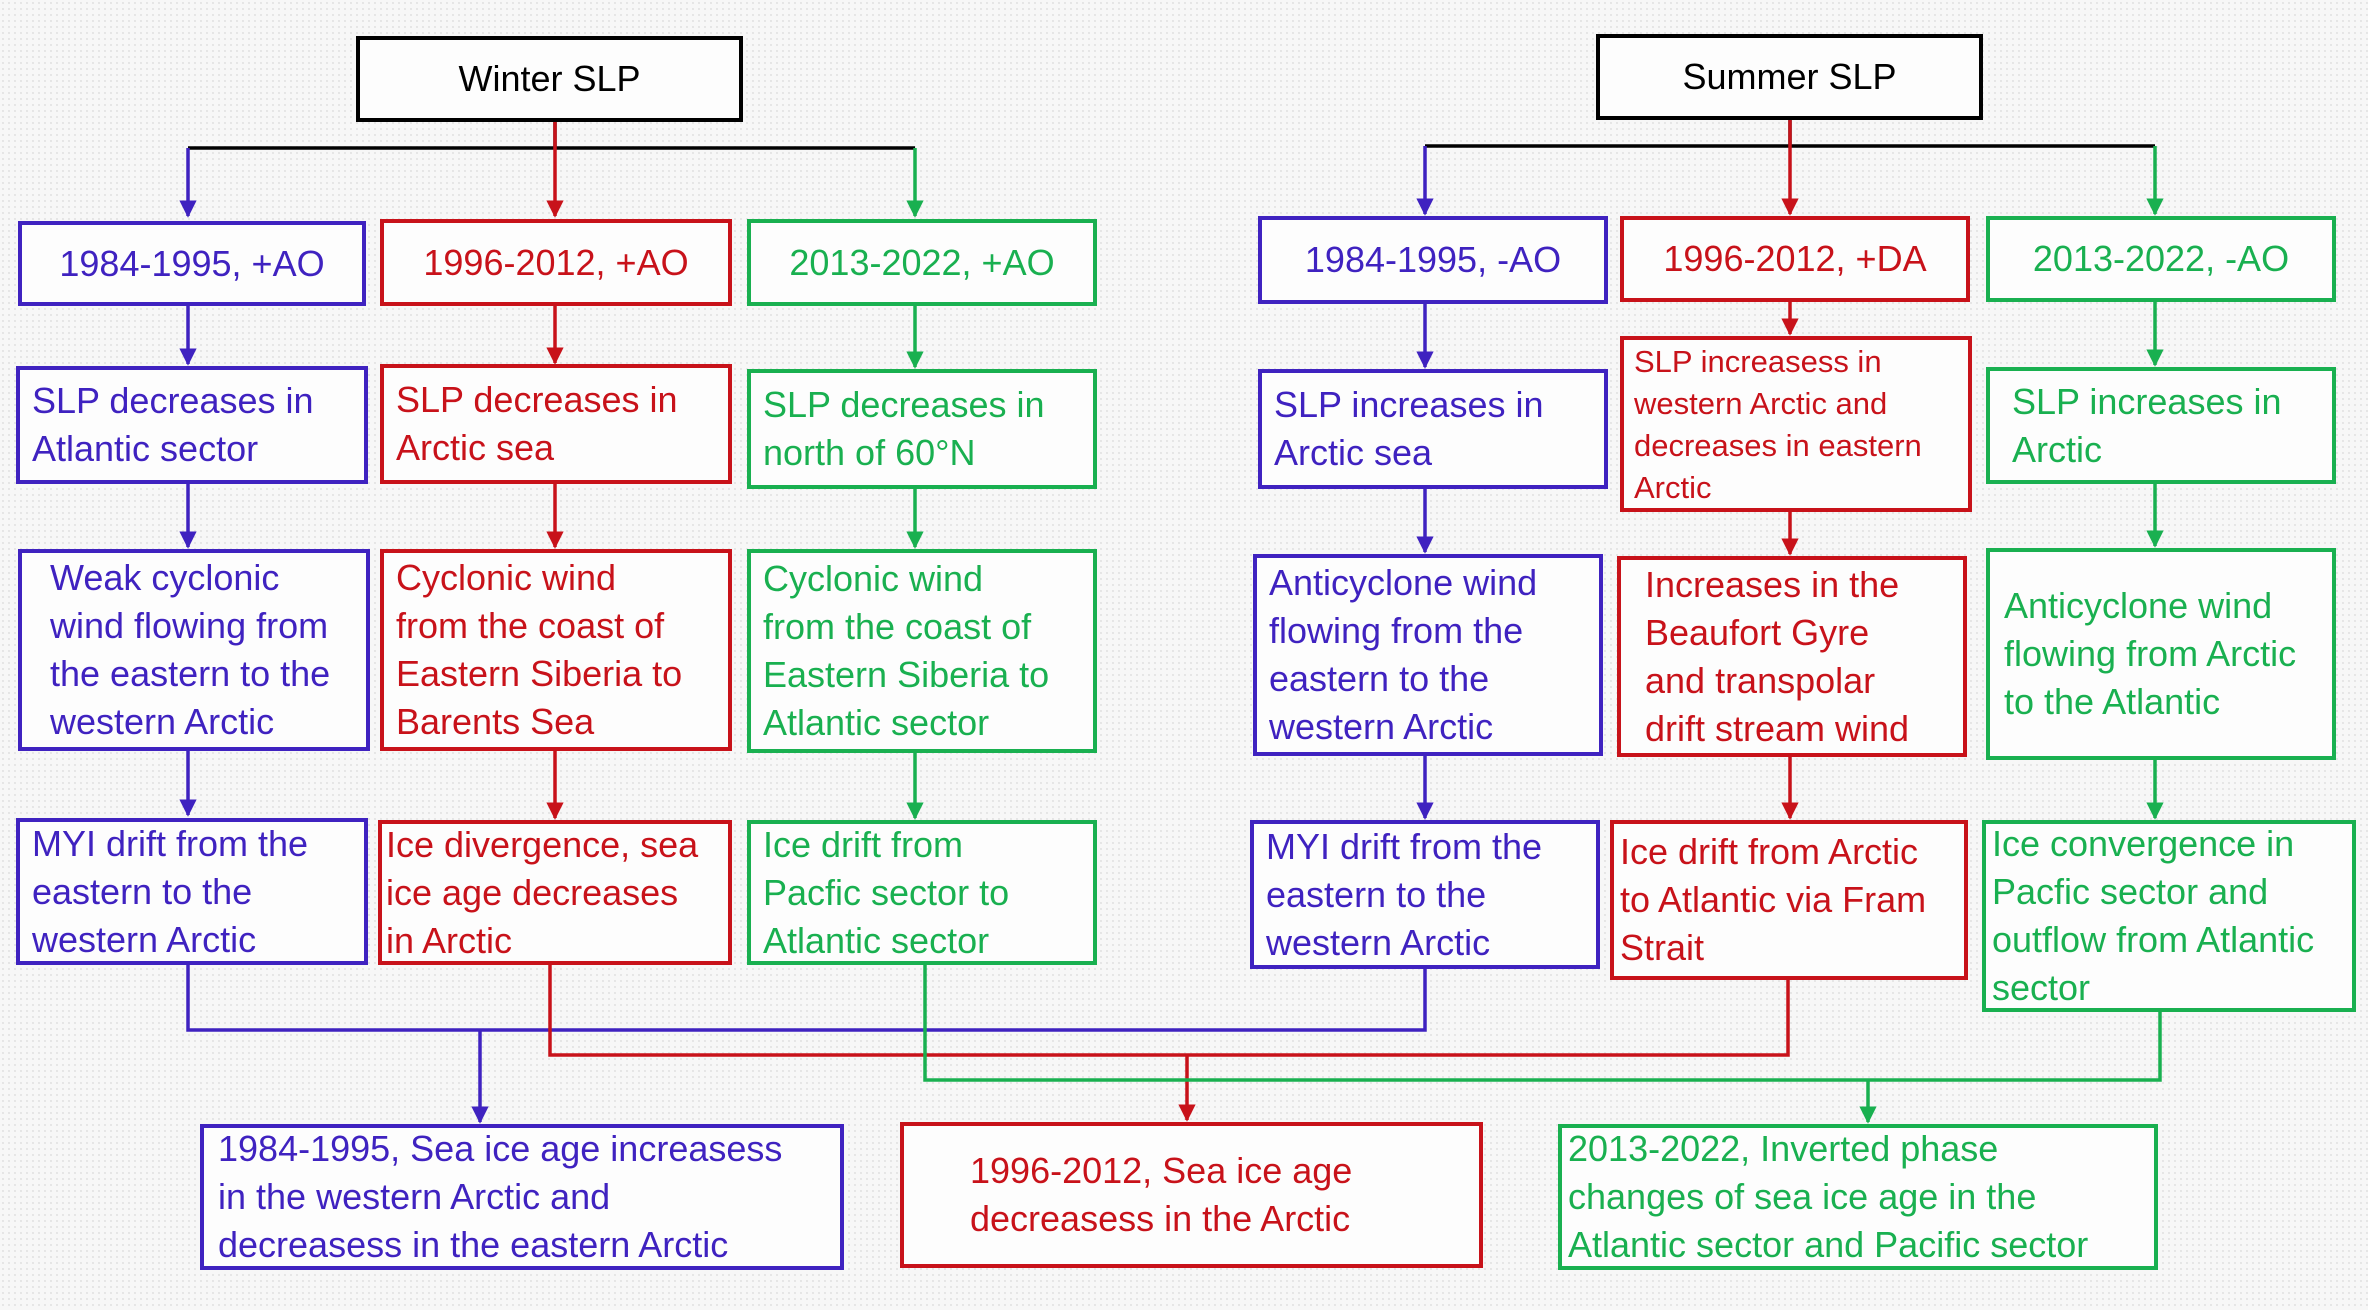 The width and height of the screenshot is (2368, 1310). Describe the element at coordinates (1795, 259) in the screenshot. I see `summer-period-1996-2012: 1996-2012, +DA` at that location.